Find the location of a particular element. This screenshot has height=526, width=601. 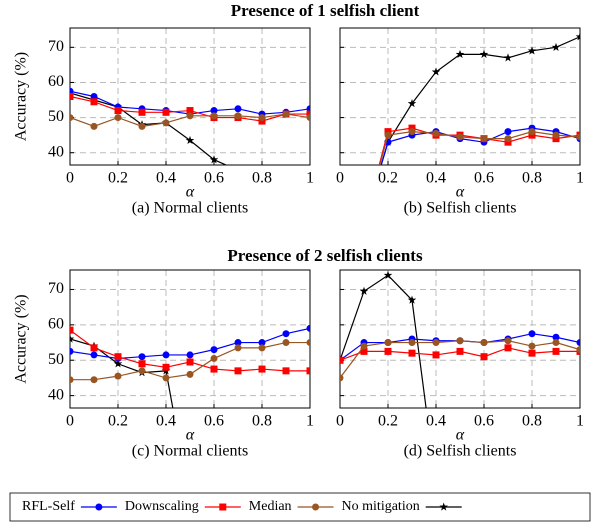

y-axis-label: Accuracy (%) is located at coordinates (21, 338).